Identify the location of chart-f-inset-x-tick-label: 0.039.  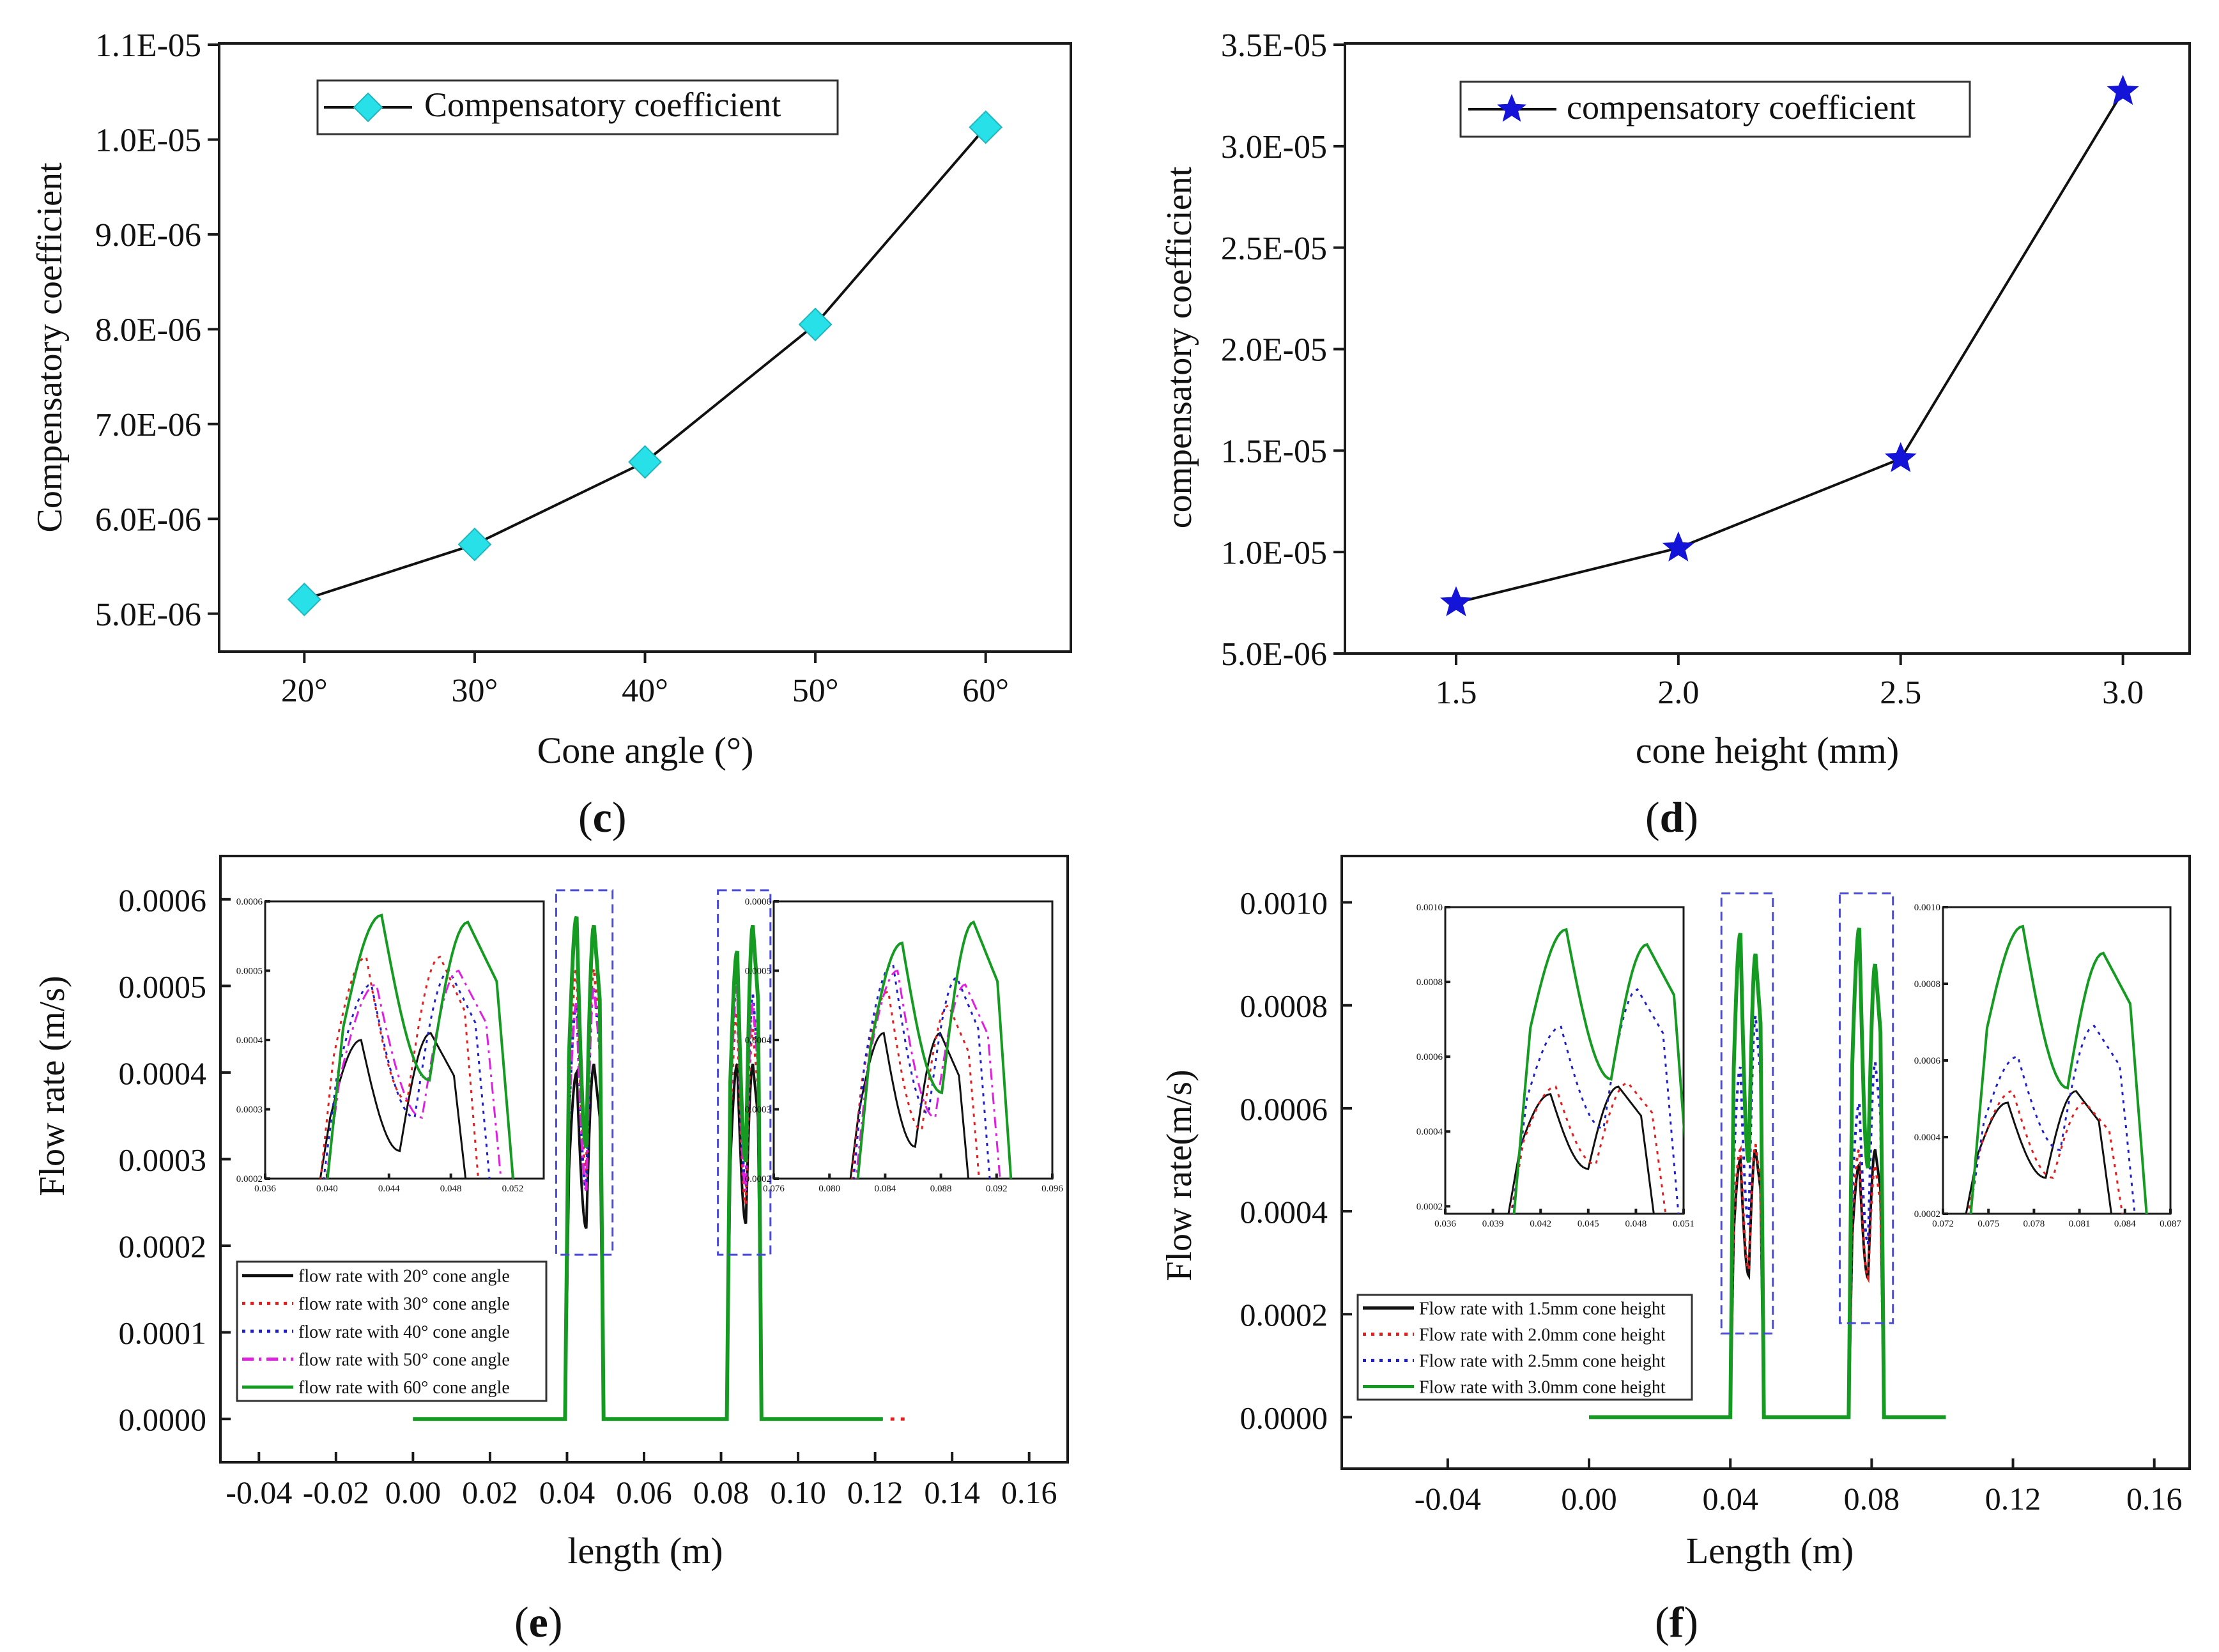
(1493, 1224).